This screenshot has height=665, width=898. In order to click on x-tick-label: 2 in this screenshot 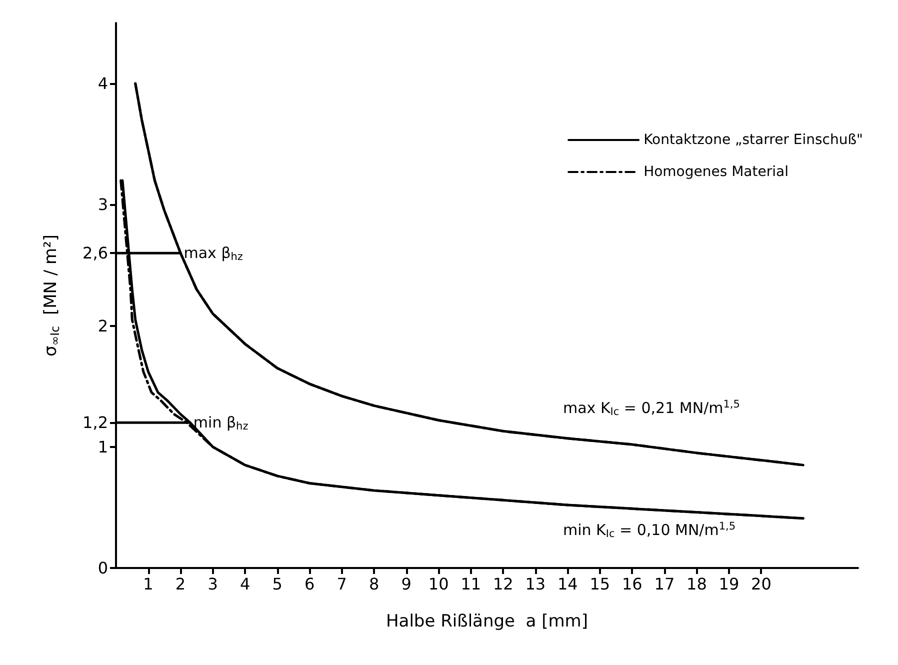, I will do `click(180, 584)`.